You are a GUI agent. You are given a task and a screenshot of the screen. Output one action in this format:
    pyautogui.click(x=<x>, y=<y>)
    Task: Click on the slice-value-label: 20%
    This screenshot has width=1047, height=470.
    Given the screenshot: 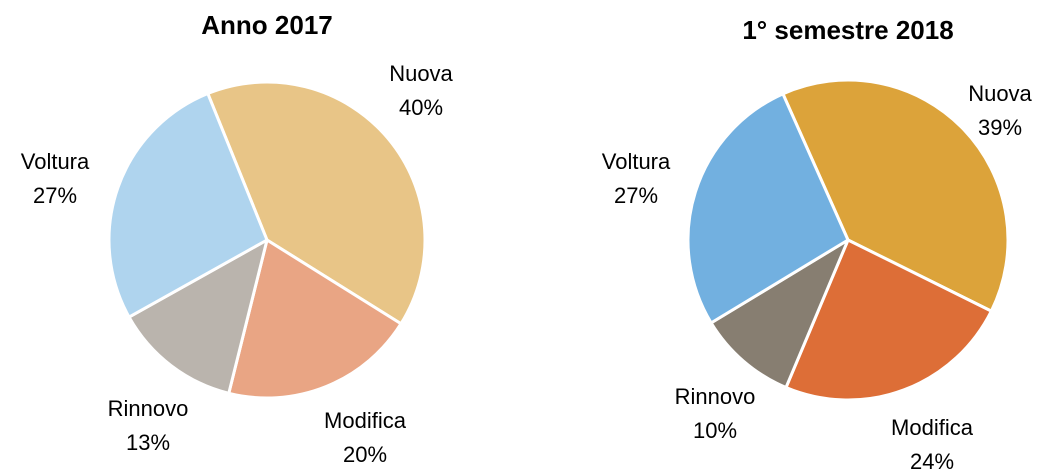 What is the action you would take?
    pyautogui.click(x=365, y=454)
    